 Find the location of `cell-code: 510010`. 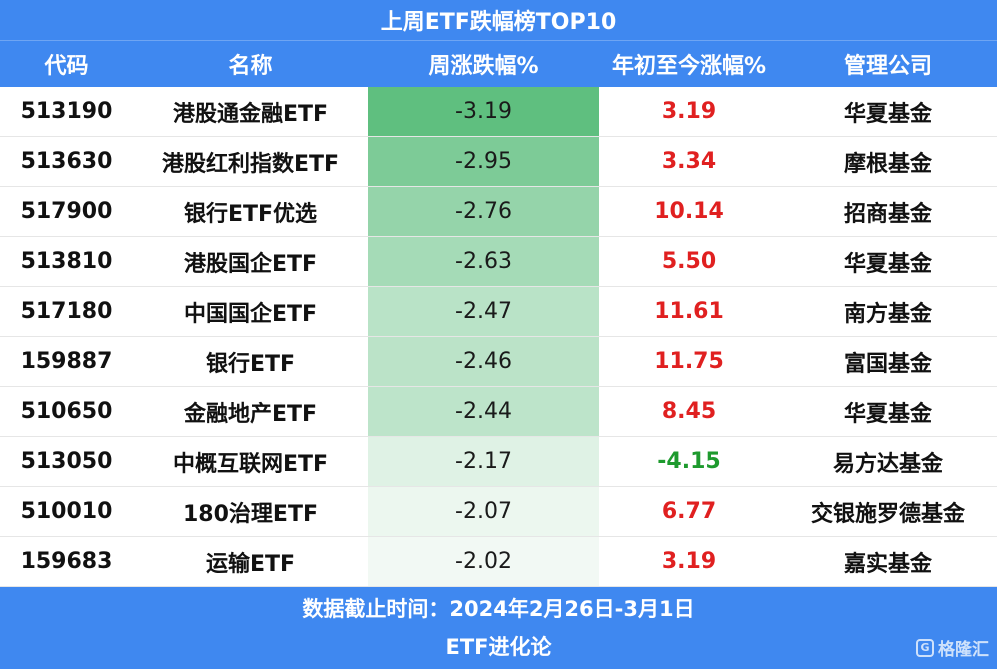

cell-code: 510010 is located at coordinates (66, 511).